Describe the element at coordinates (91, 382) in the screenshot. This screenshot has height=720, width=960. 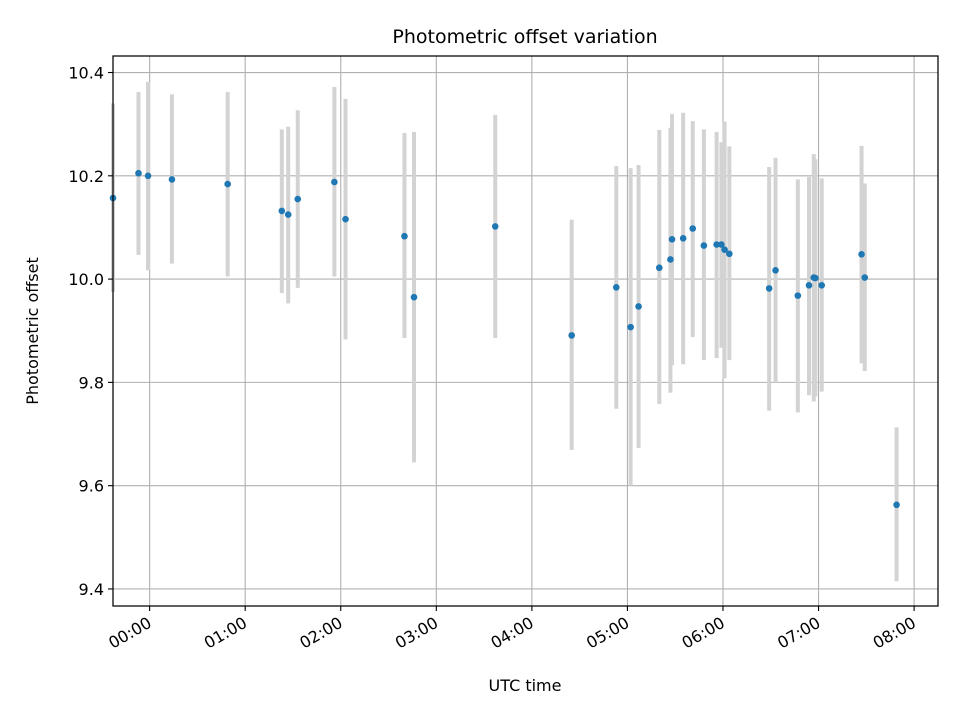
I see `y-tick-label: 9.8` at that location.